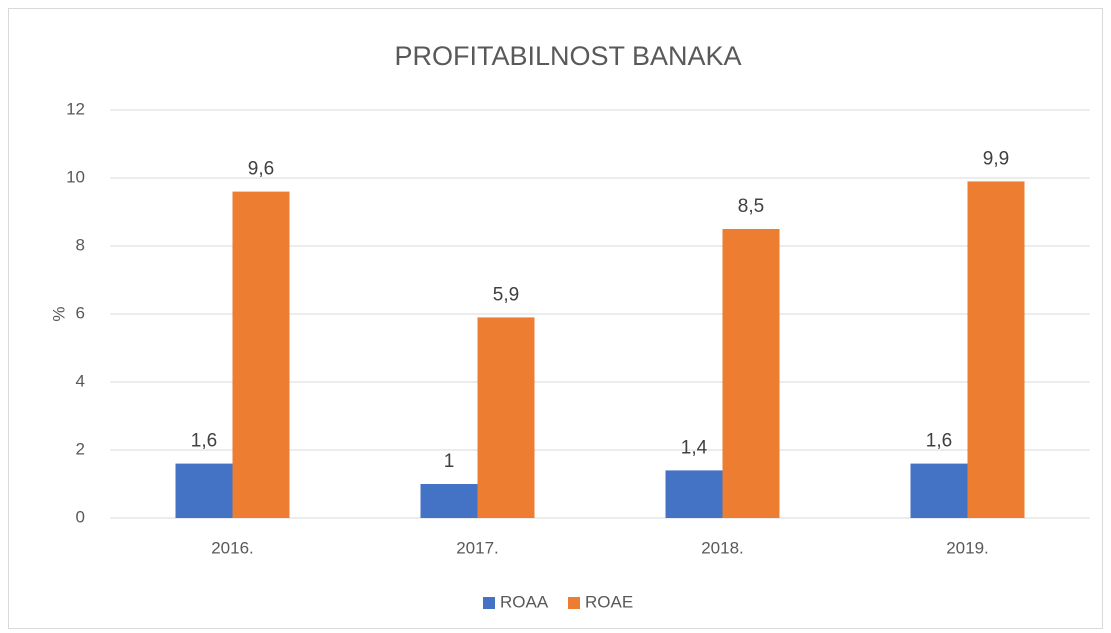  What do you see at coordinates (80, 380) in the screenshot?
I see `y-tick-label: 4` at bounding box center [80, 380].